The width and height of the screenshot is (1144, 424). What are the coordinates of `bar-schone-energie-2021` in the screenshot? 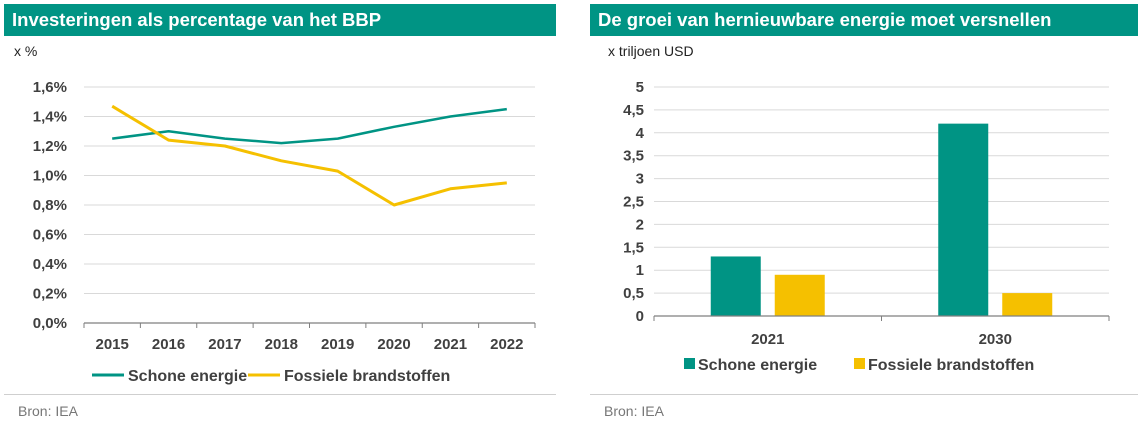 It's located at (735, 286).